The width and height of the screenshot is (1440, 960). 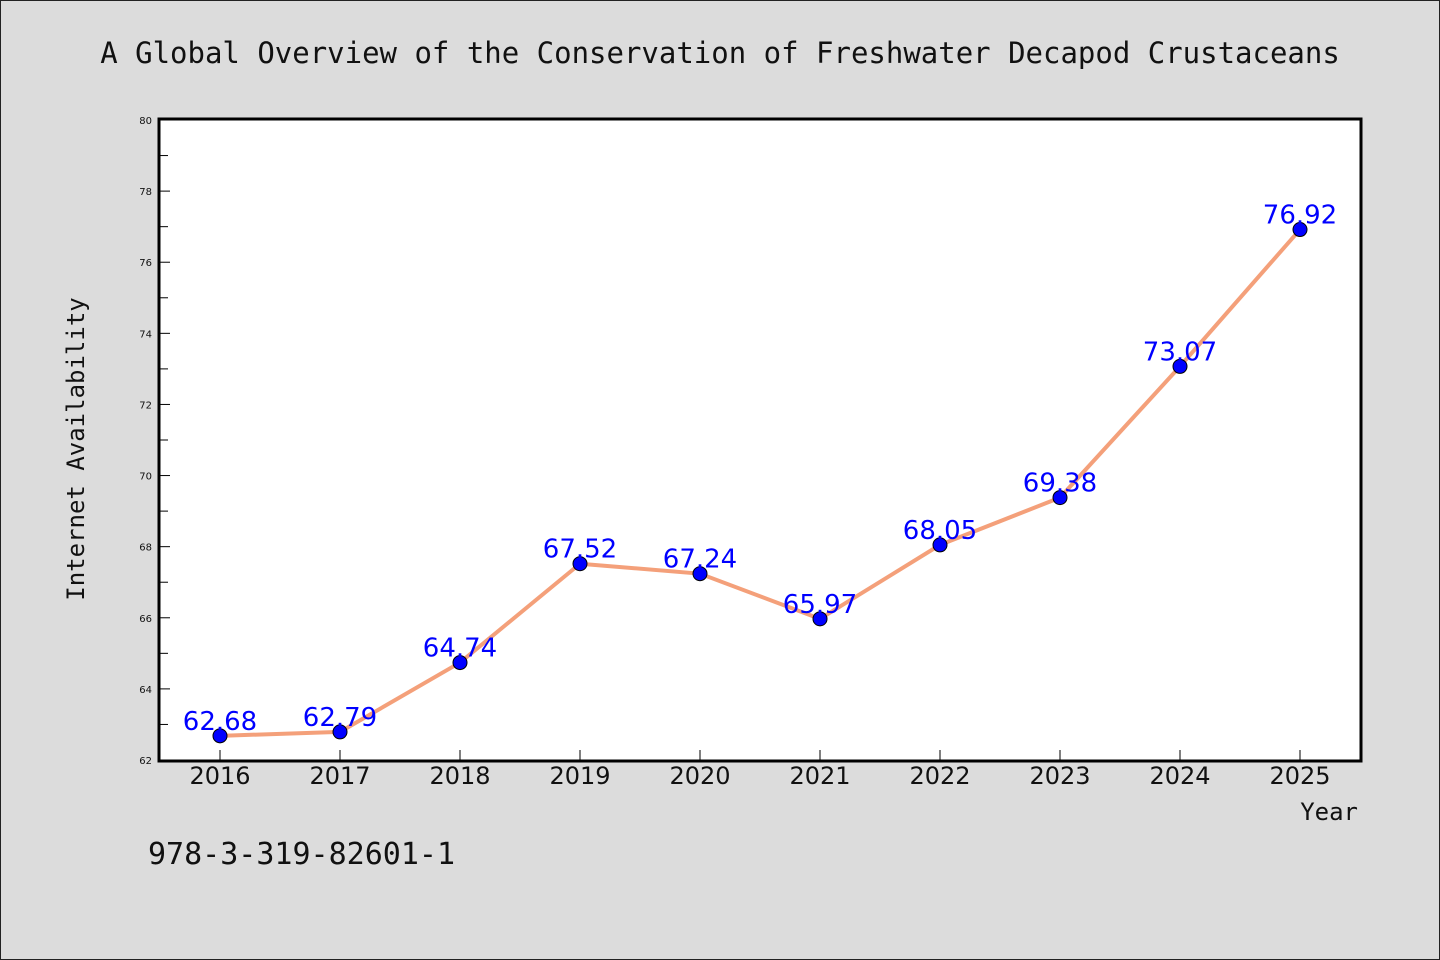 What do you see at coordinates (580, 550) in the screenshot?
I see `data-label: 67.52` at bounding box center [580, 550].